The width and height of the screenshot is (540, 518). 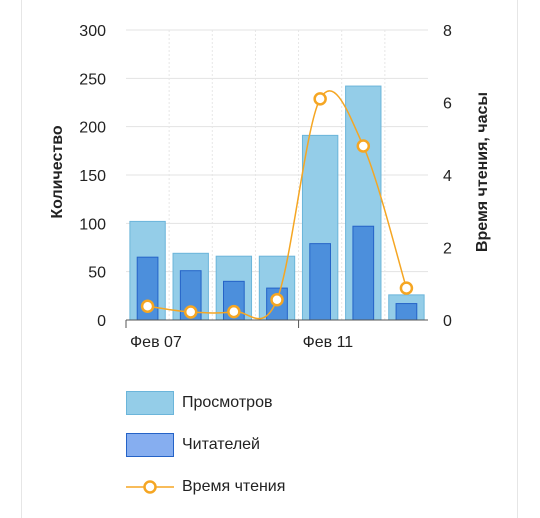 What do you see at coordinates (150, 403) in the screenshot?
I see `legend-swatch-views` at bounding box center [150, 403].